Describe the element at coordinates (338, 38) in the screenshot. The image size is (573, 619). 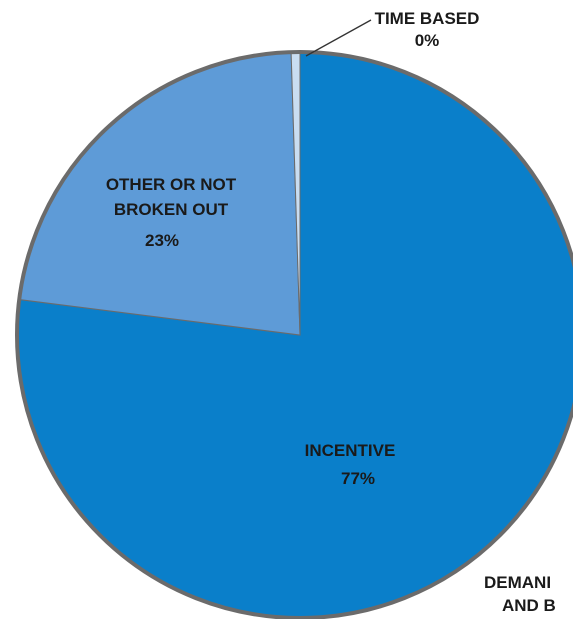
I see `time-based-leader-line` at that location.